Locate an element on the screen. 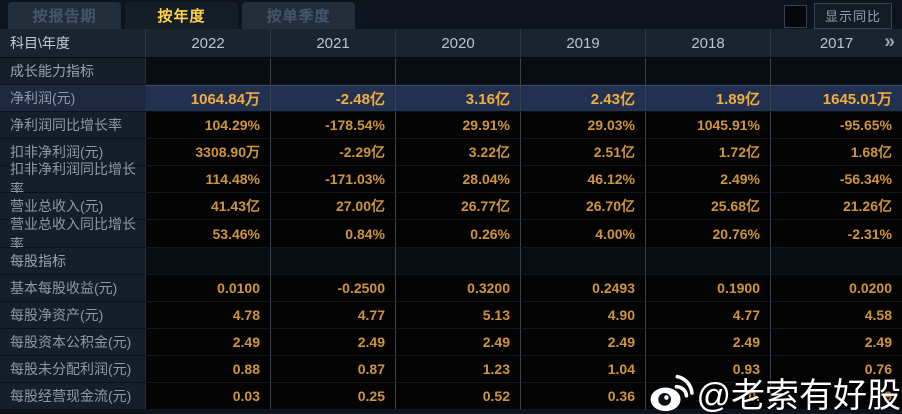 This screenshot has width=902, height=414. cell-2020: 0.52 is located at coordinates (458, 396).